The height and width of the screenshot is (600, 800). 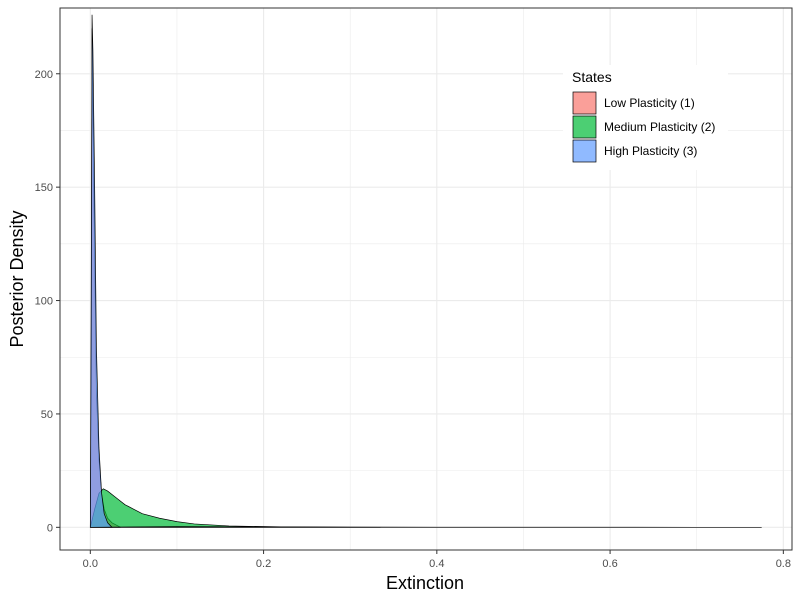 I want to click on legend-label: High Plasticity (3), so click(x=650, y=151).